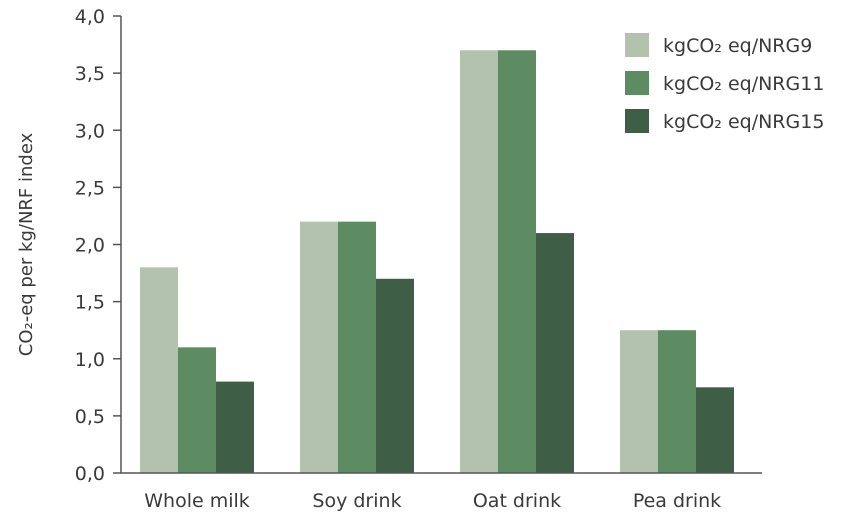 The height and width of the screenshot is (517, 853). I want to click on legend-label: kgCO₂ eq/NRG11, so click(743, 84).